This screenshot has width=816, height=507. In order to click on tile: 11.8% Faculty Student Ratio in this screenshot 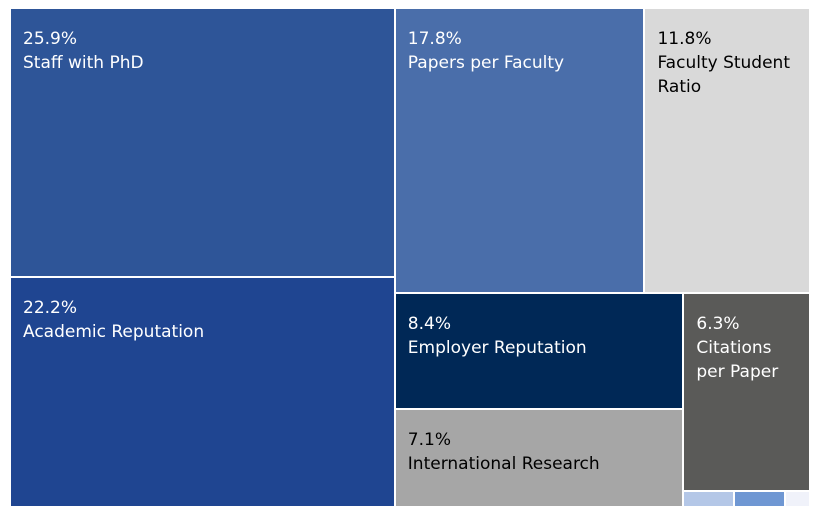, I will do `click(727, 150)`.